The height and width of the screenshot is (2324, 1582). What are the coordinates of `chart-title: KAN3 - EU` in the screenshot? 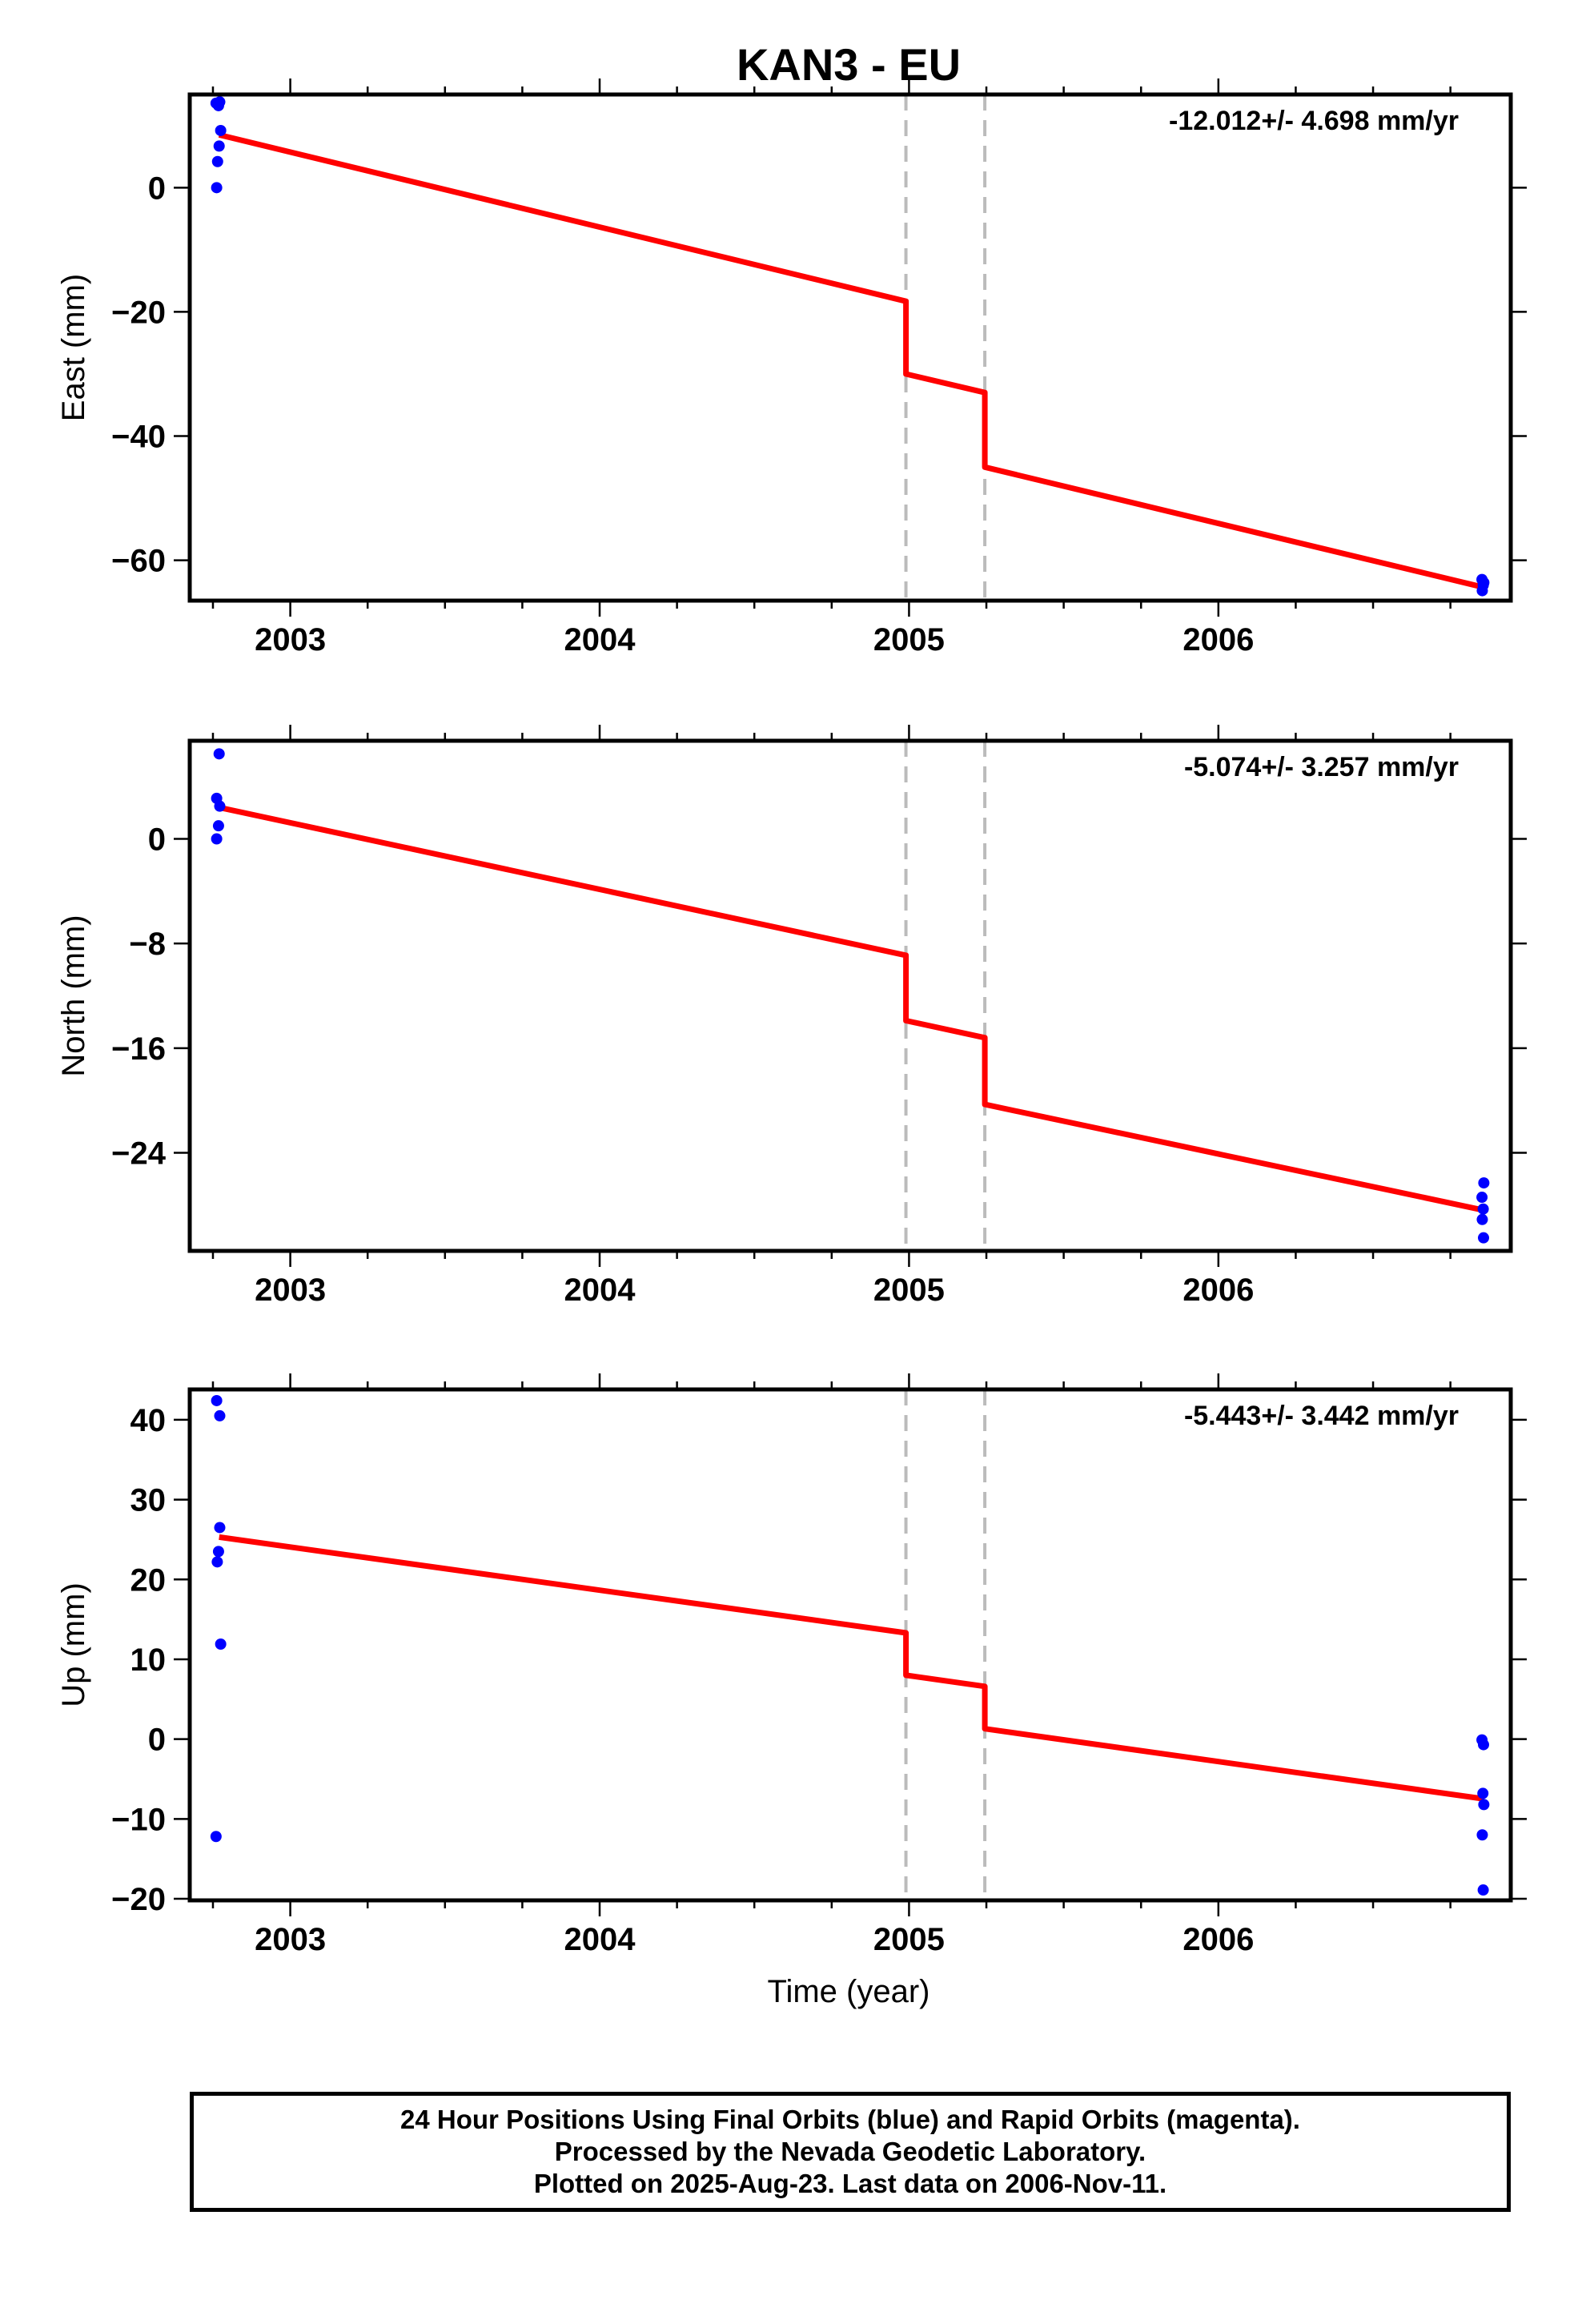 It's located at (849, 64).